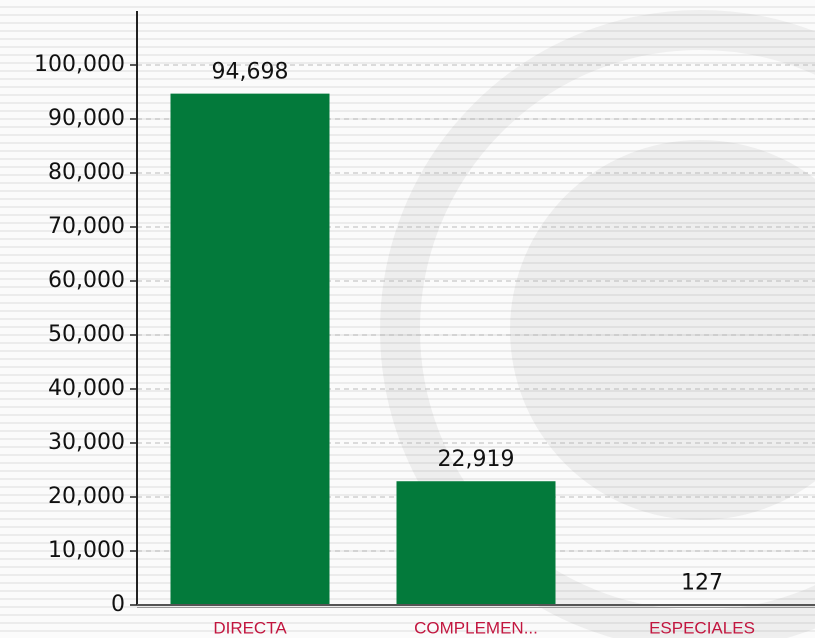 The height and width of the screenshot is (638, 815). I want to click on x-tick-label: DIRECTA, so click(250, 627).